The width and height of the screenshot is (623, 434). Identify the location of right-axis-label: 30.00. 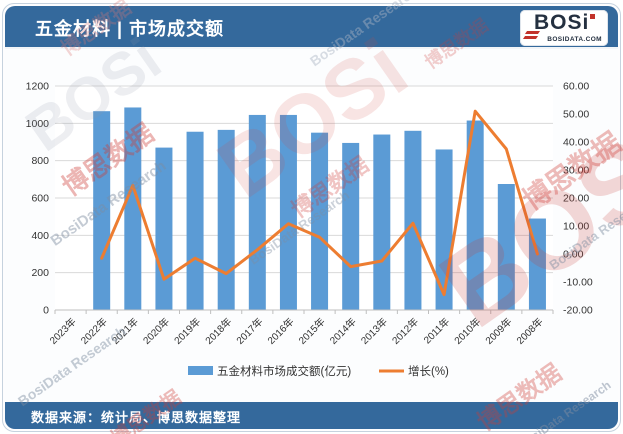
(576, 171).